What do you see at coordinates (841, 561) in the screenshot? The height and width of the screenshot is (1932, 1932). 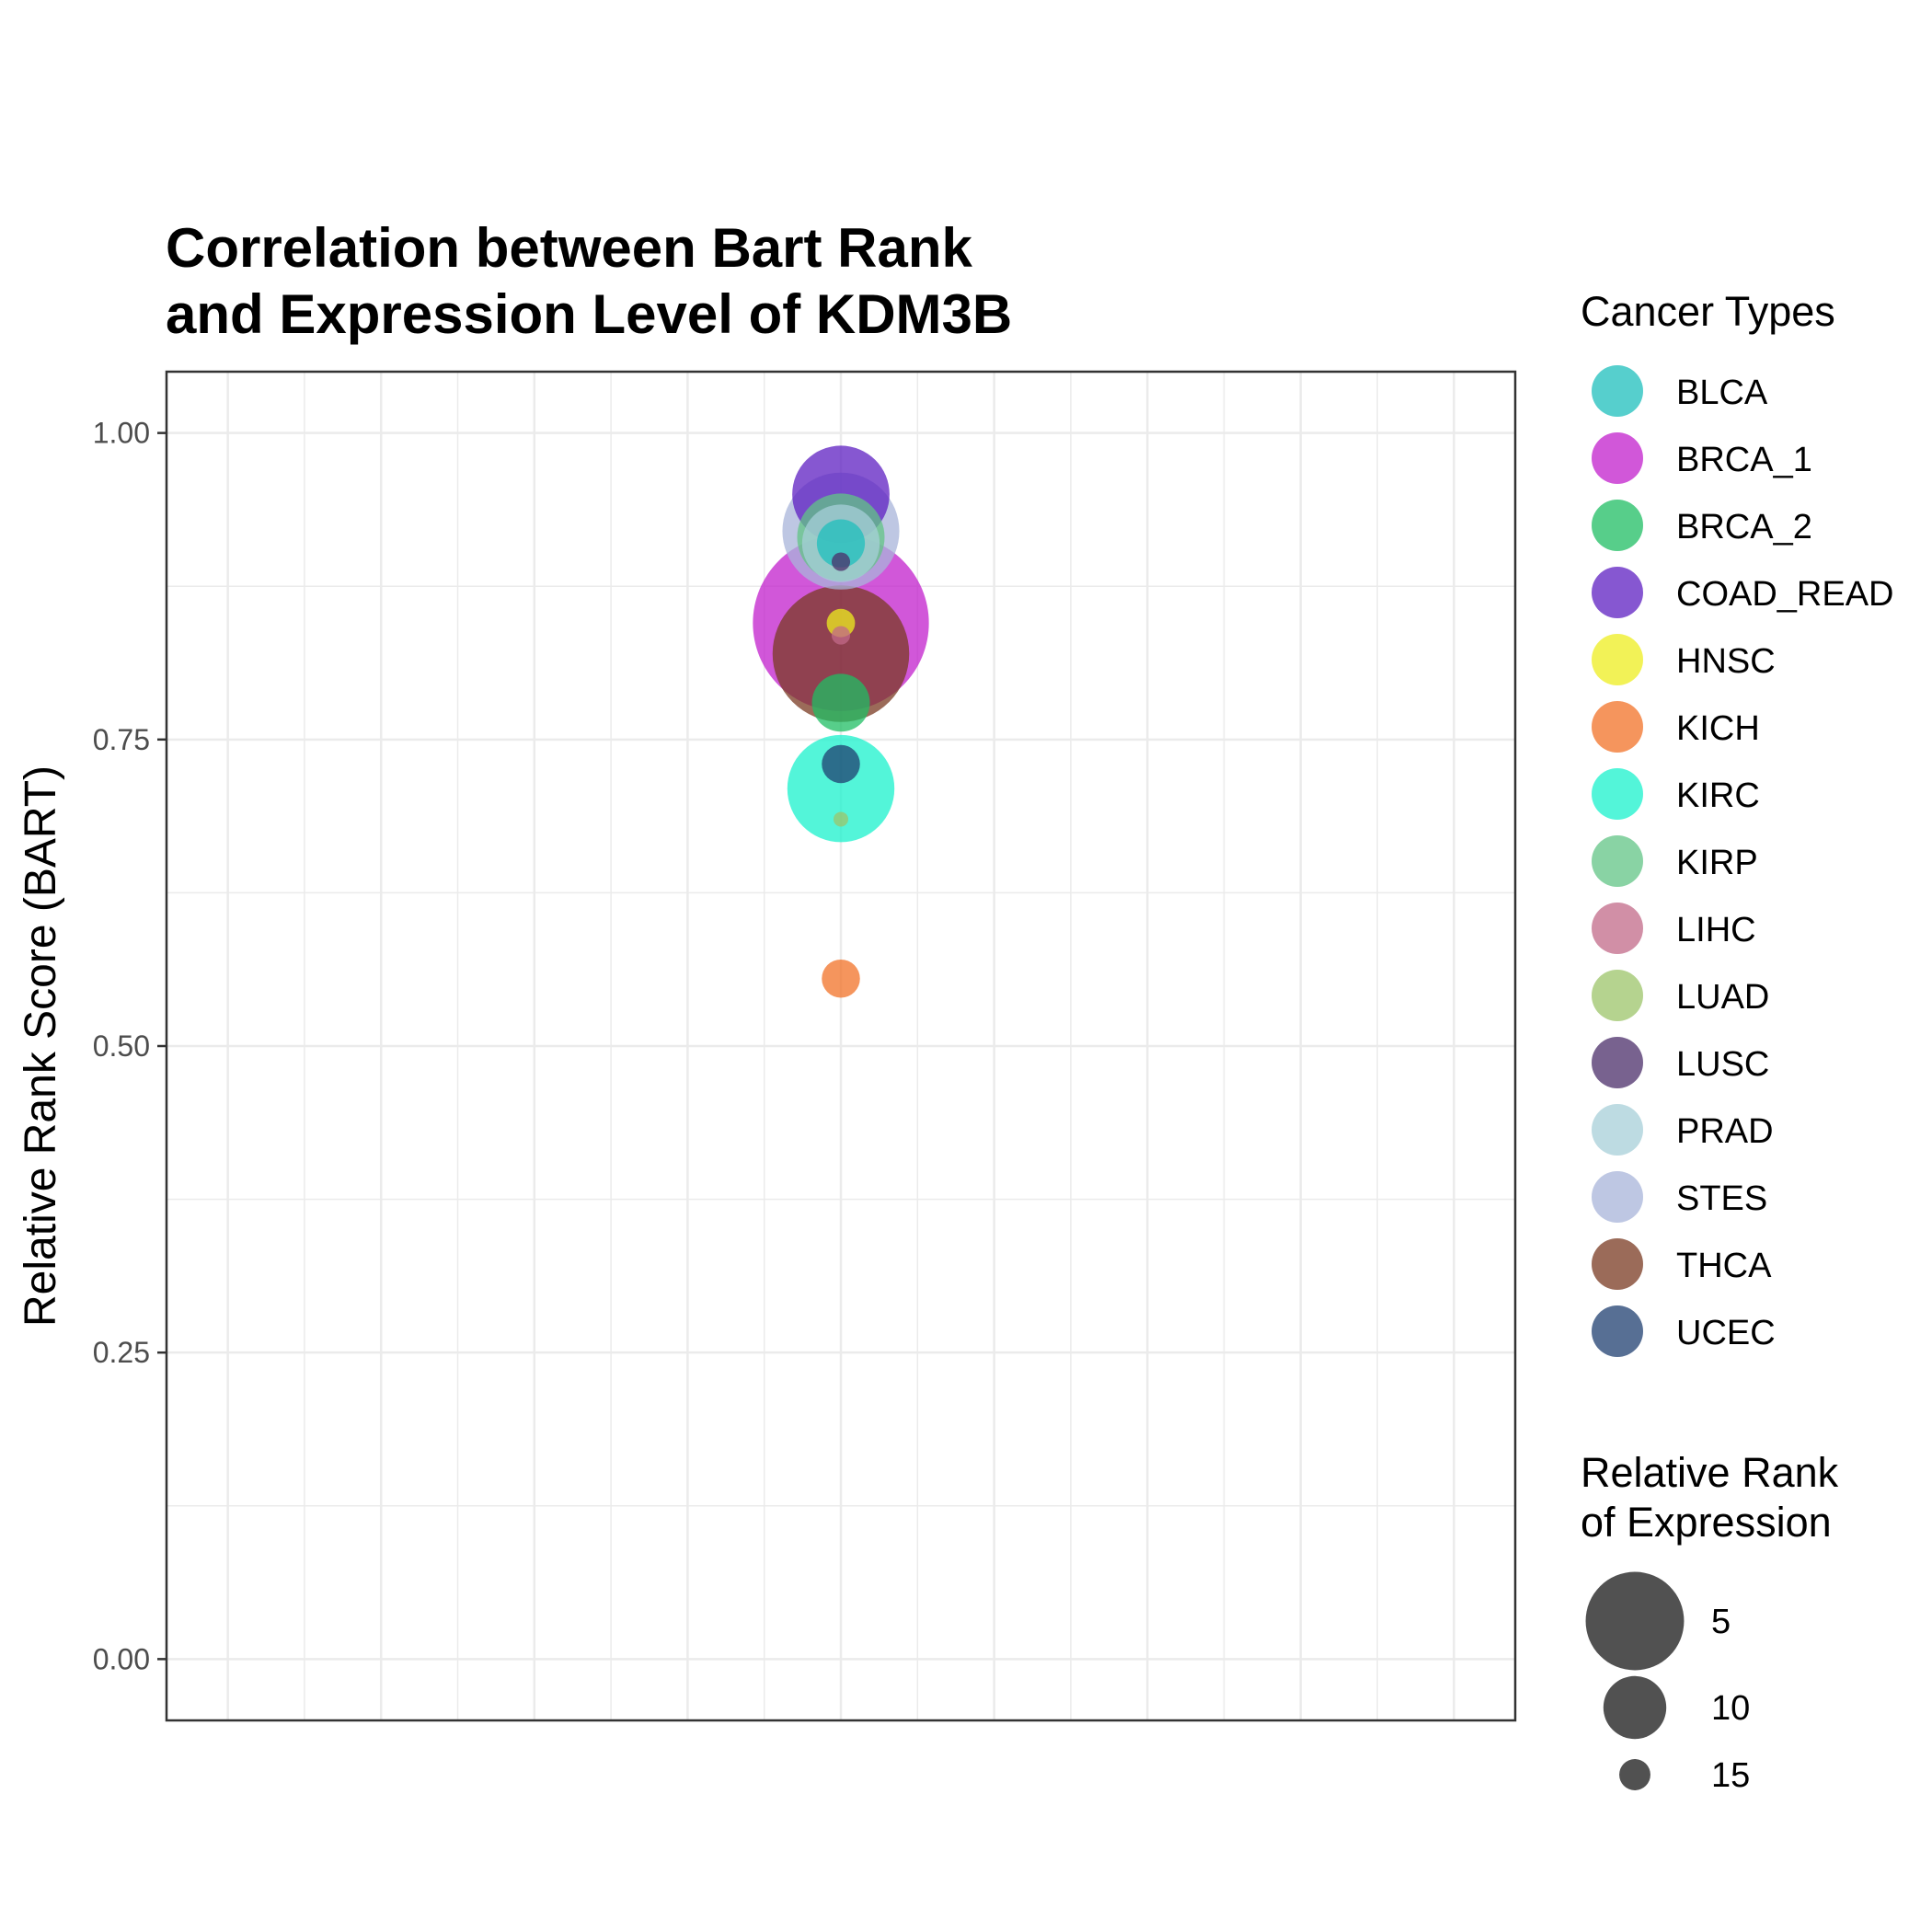 I see `data-point-lusc` at bounding box center [841, 561].